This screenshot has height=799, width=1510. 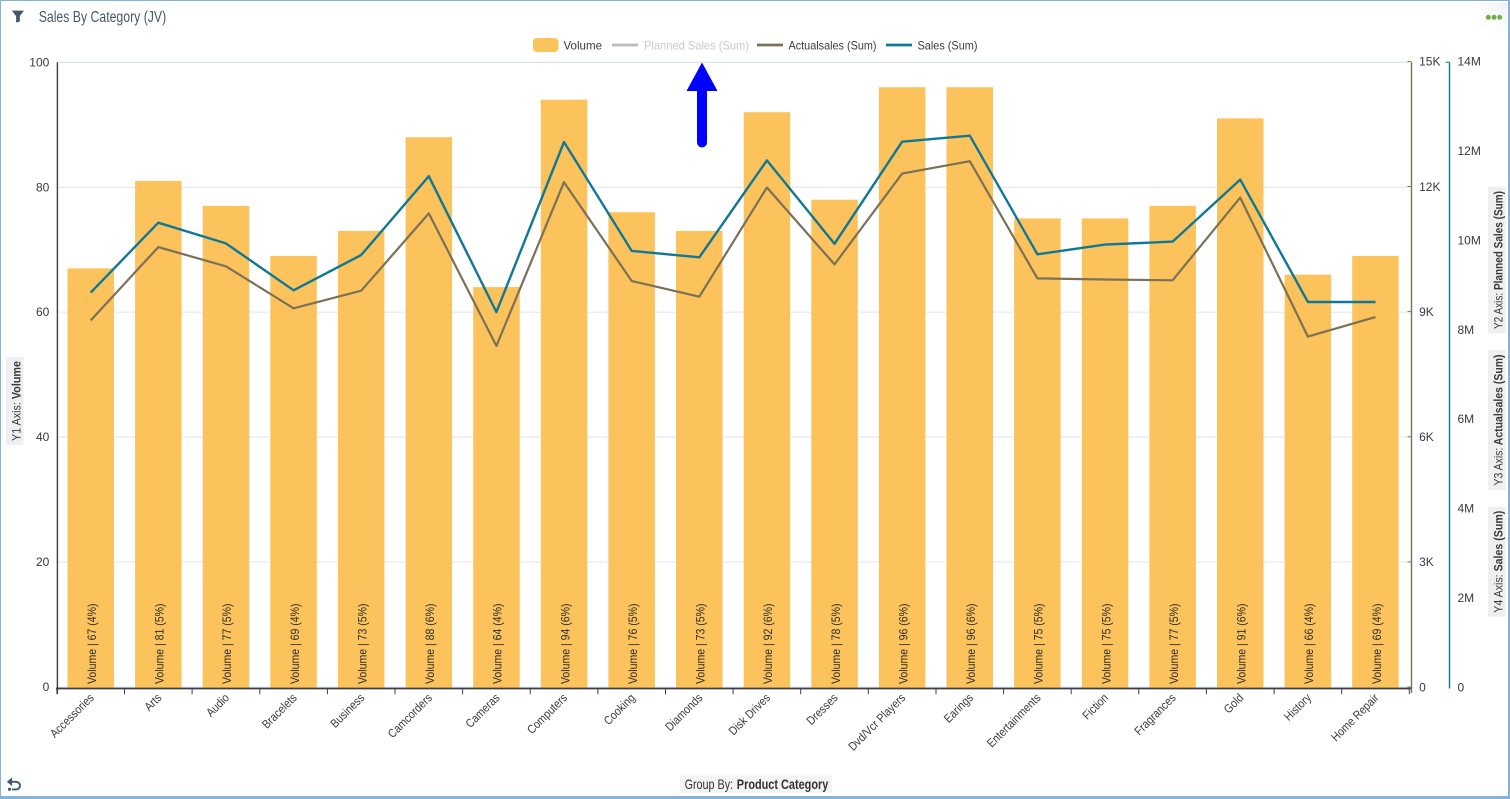 I want to click on svg-text: Volume | 64 (4%), so click(x=498, y=643).